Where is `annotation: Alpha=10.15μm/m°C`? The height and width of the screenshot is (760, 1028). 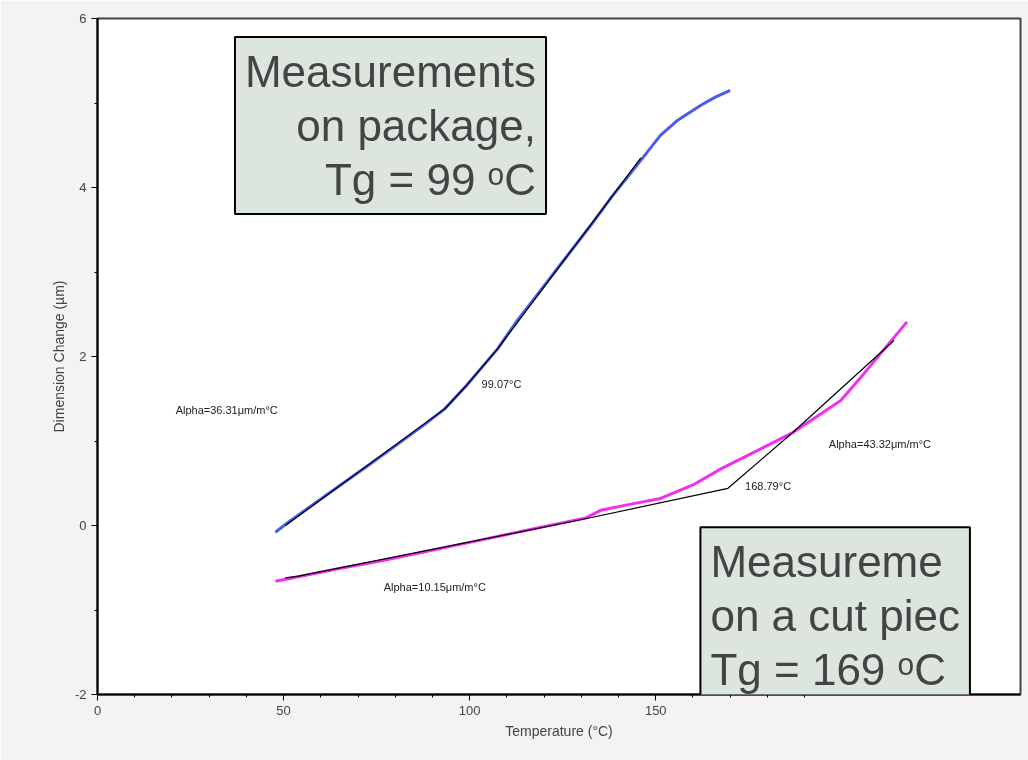 annotation: Alpha=10.15μm/m°C is located at coordinates (434, 587).